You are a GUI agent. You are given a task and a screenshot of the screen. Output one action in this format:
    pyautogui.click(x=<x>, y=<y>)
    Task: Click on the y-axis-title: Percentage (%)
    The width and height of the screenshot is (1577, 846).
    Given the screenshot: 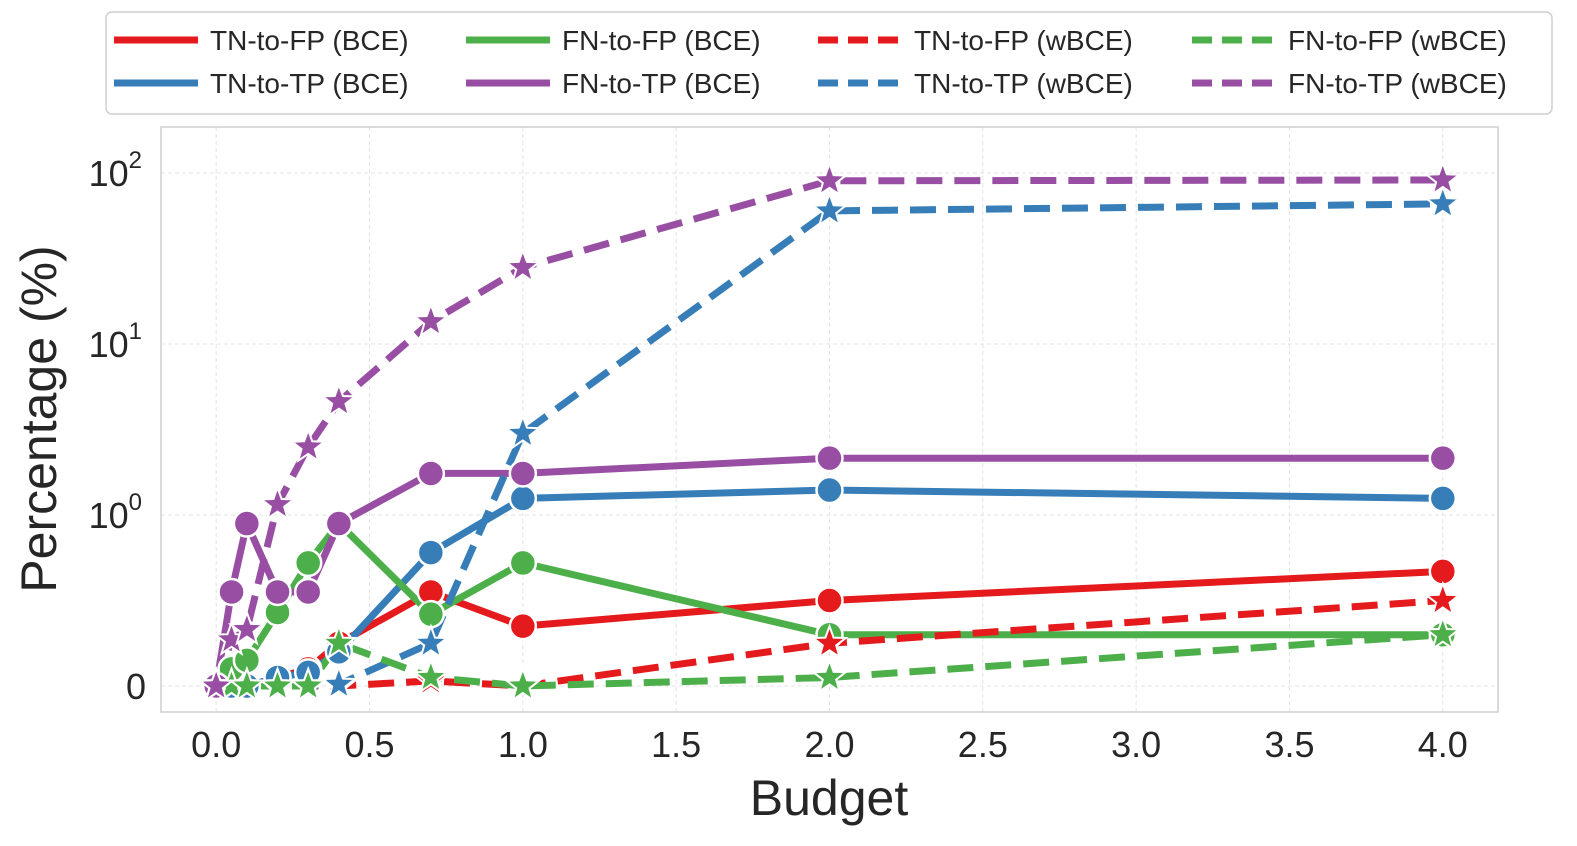 What is the action you would take?
    pyautogui.click(x=39, y=418)
    